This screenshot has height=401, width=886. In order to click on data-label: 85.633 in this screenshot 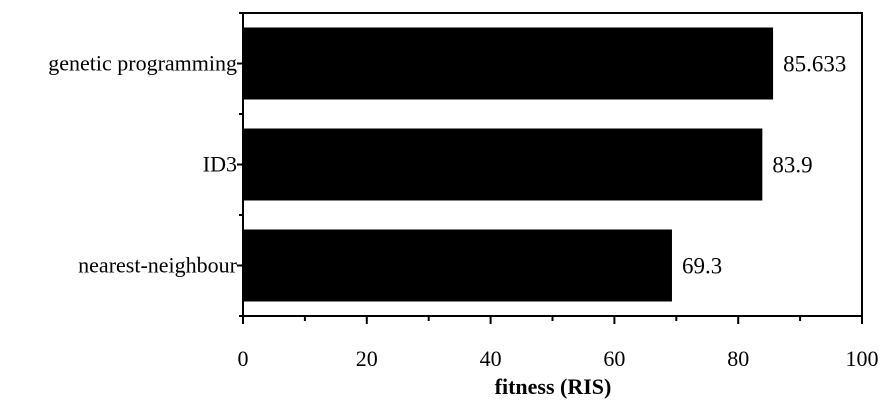, I will do `click(814, 64)`.